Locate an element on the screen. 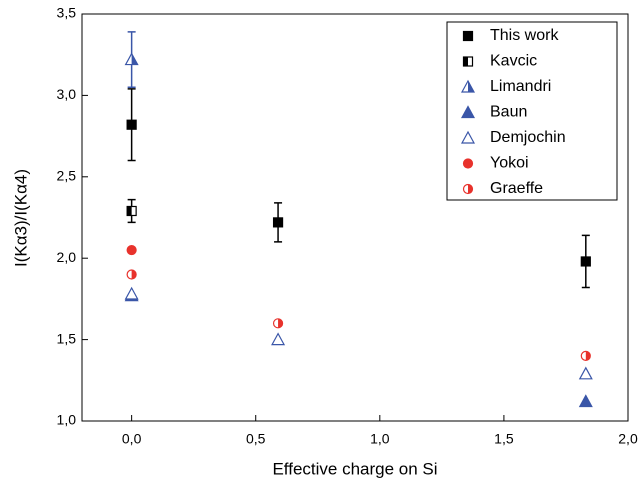  y-tick-label: 1,5 is located at coordinates (67, 338).